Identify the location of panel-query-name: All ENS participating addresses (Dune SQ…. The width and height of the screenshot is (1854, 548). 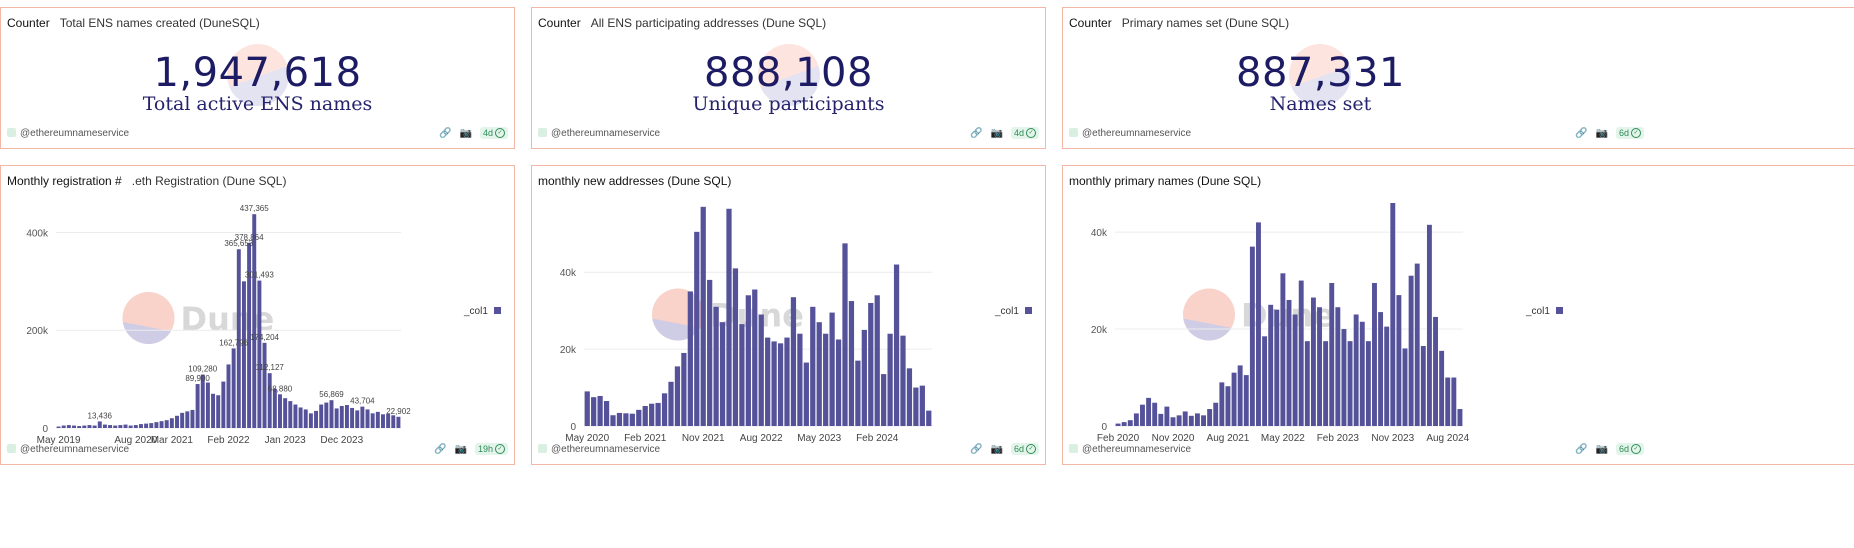
(708, 23).